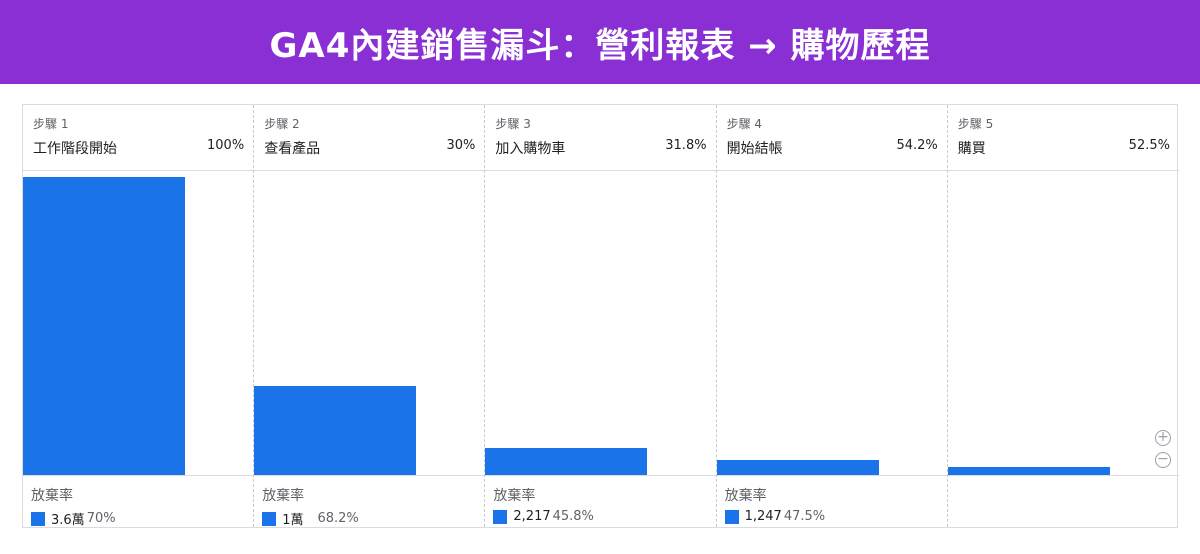 This screenshot has width=1200, height=554. I want to click on funnel-step-1: 步驟 1 工作階段開始 100% 放棄率 3.6萬 70%, so click(139, 317).